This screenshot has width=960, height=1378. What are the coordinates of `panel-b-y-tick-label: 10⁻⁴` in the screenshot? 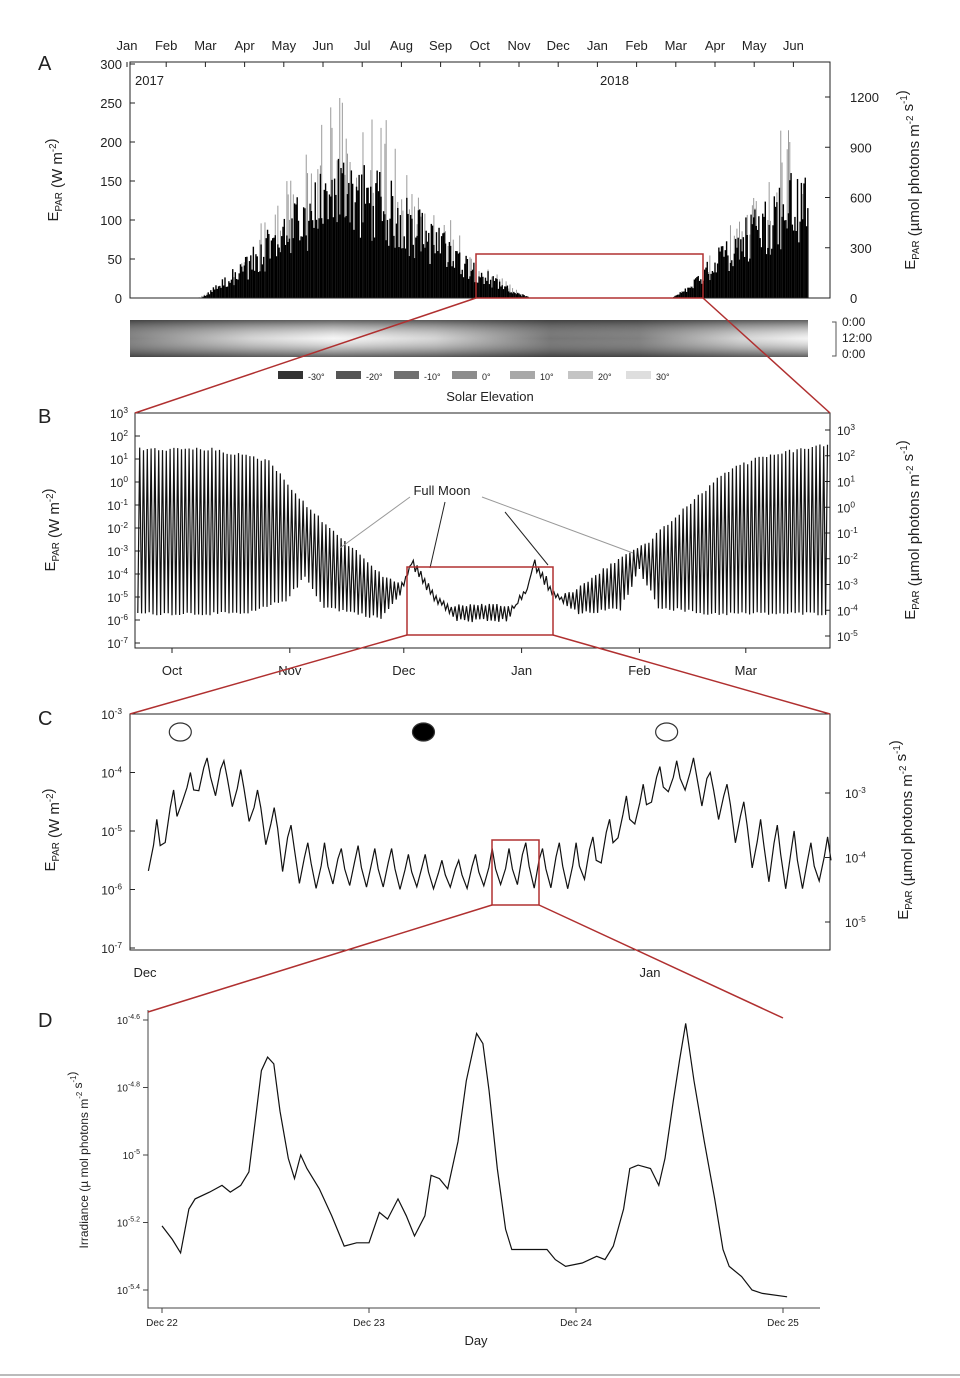 It's located at (117, 574).